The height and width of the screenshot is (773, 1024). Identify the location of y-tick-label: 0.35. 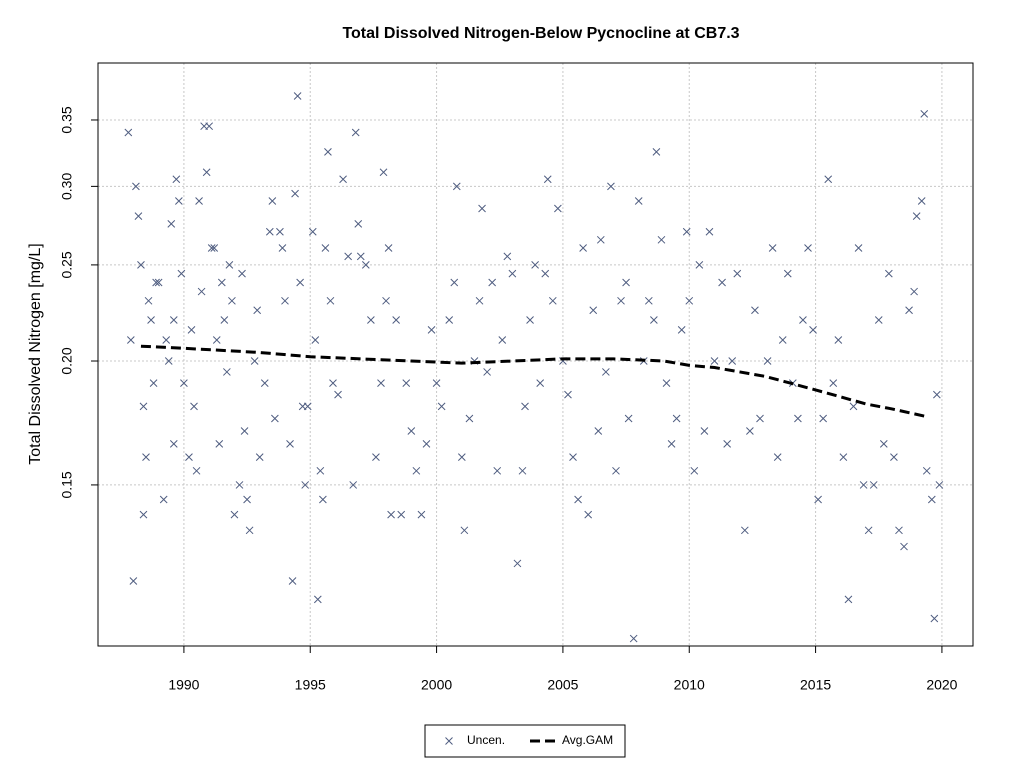
(67, 119).